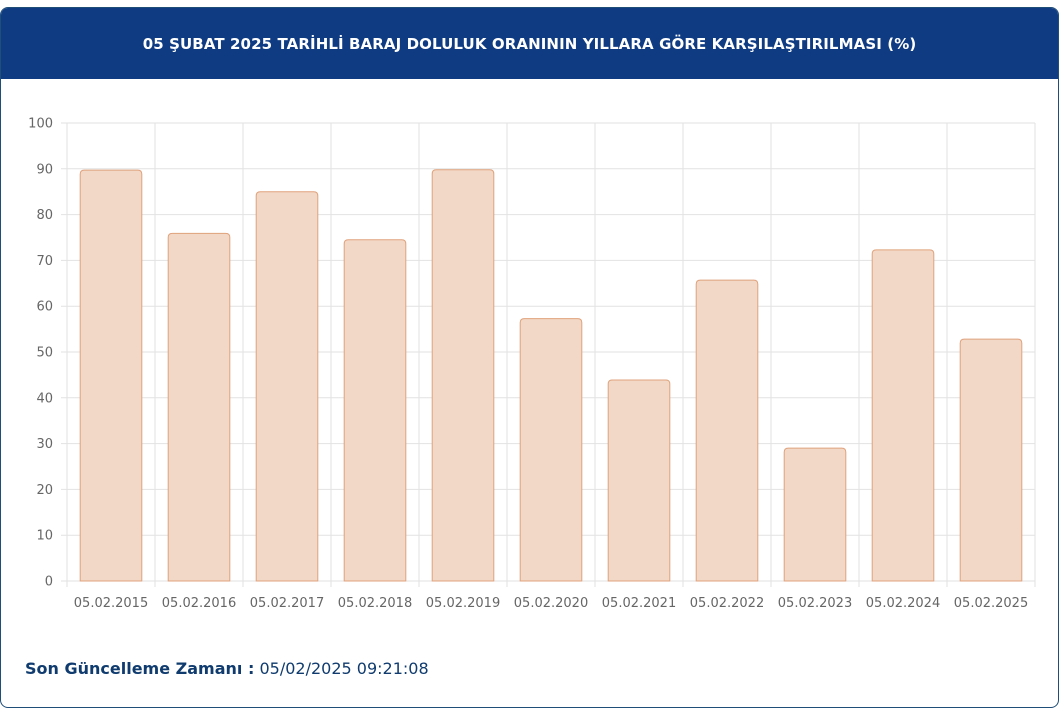  What do you see at coordinates (44, 307) in the screenshot?
I see `y-tick-label: 60` at bounding box center [44, 307].